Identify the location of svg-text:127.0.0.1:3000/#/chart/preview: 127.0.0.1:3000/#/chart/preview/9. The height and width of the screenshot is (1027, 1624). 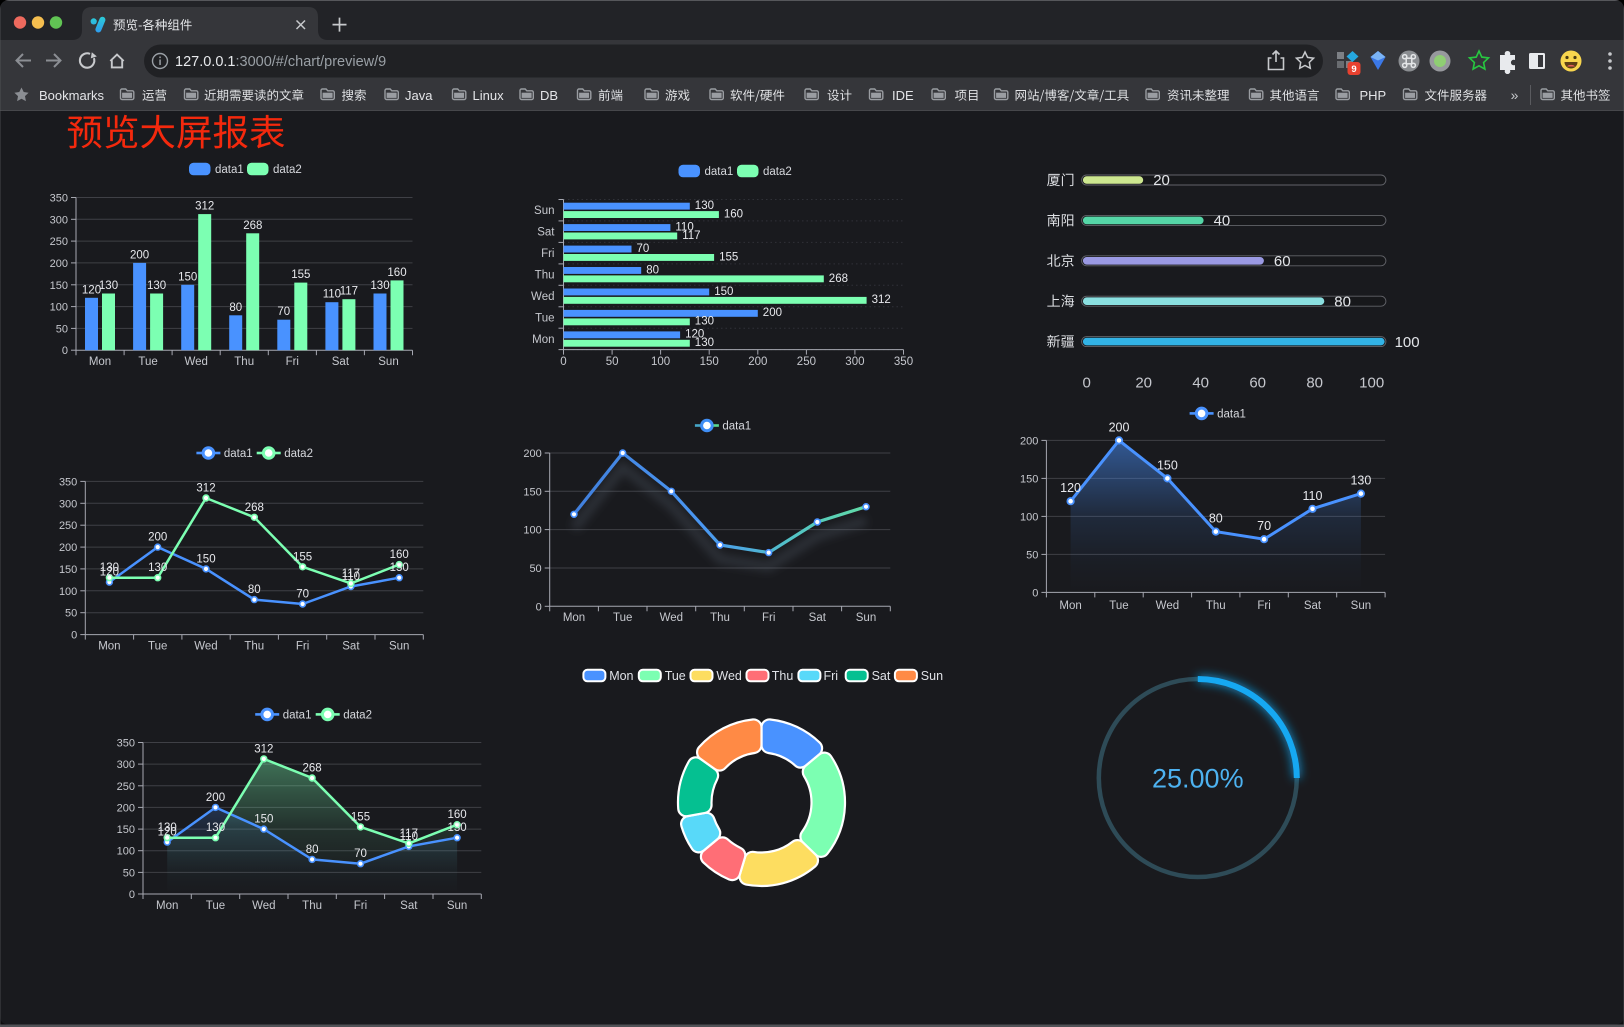
(280, 62).